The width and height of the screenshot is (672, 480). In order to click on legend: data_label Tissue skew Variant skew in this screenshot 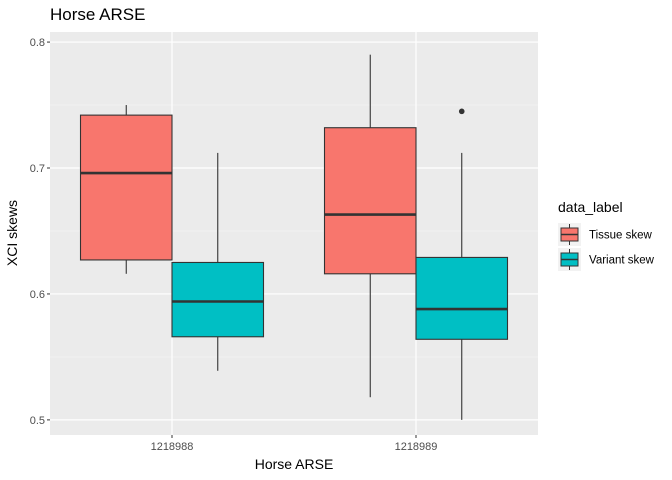, I will do `click(606, 235)`.